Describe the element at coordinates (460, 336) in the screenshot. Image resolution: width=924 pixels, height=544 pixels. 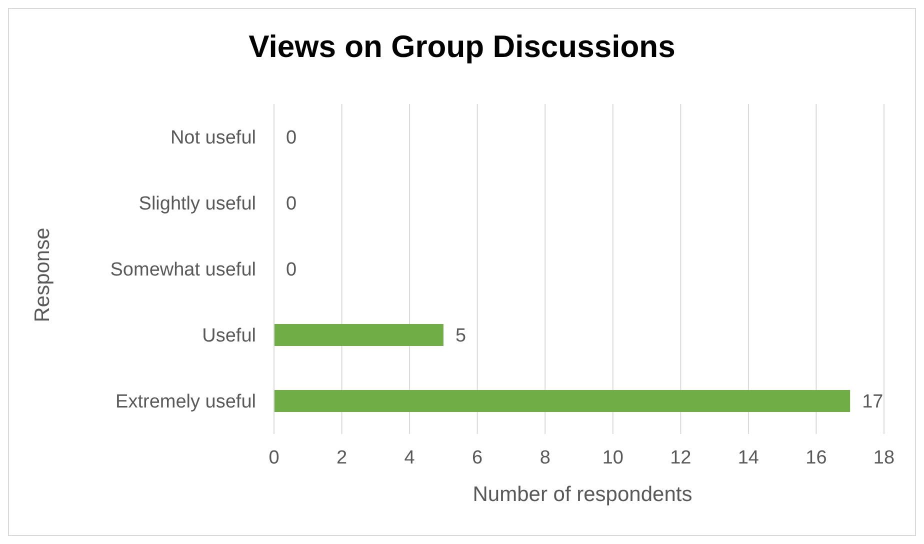
I see `data-label: 5` at that location.